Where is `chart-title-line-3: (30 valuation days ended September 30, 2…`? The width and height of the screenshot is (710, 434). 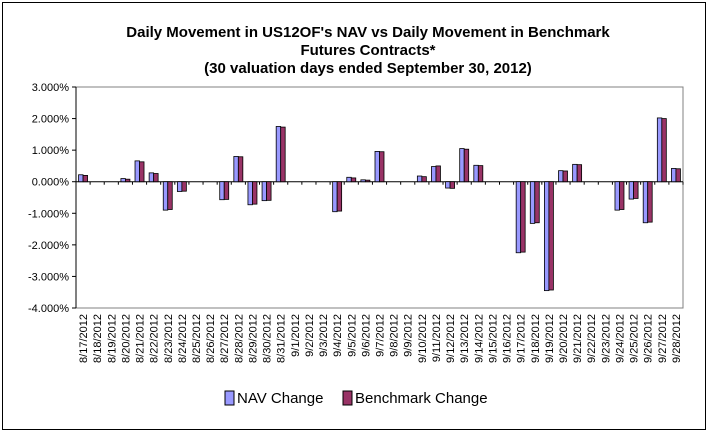 chart-title-line-3: (30 valuation days ended September 30, 2… is located at coordinates (368, 68).